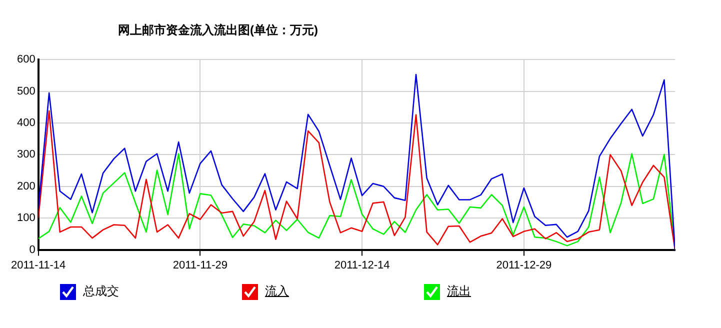 The width and height of the screenshot is (721, 328). Describe the element at coordinates (38, 265) in the screenshot. I see `x-tick-label: 2011-11-14` at that location.